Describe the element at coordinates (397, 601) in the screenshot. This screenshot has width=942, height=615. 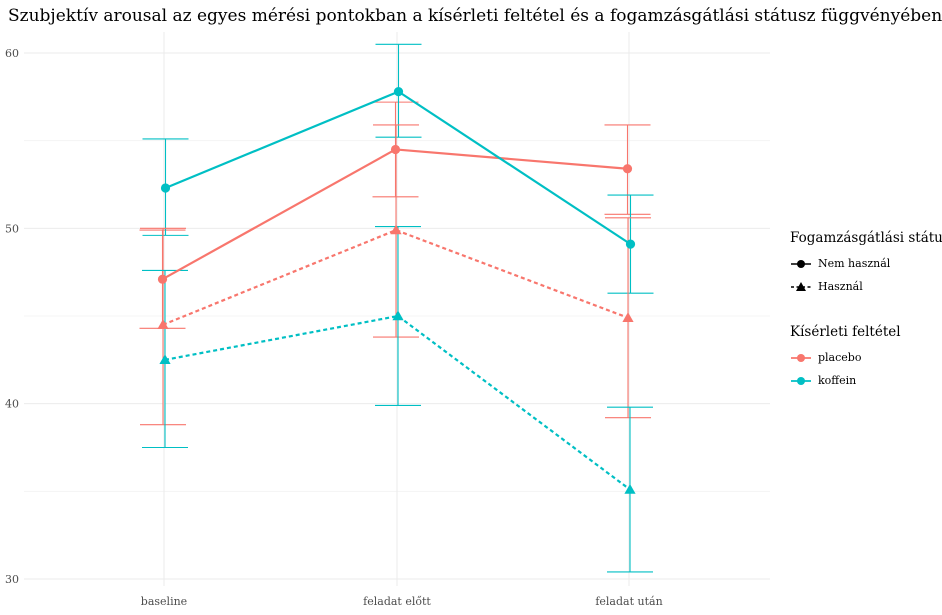
I see `x-tick-label: feladat előtt` at that location.